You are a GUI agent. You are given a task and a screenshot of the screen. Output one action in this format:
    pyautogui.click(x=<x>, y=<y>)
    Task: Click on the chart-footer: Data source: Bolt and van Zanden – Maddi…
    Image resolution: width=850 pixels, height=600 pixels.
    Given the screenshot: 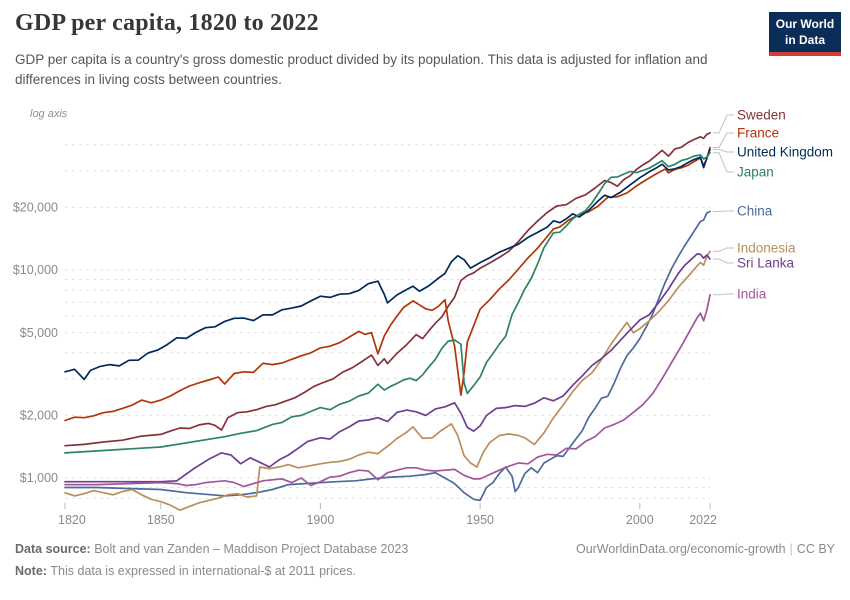 What is the action you would take?
    pyautogui.click(x=425, y=560)
    